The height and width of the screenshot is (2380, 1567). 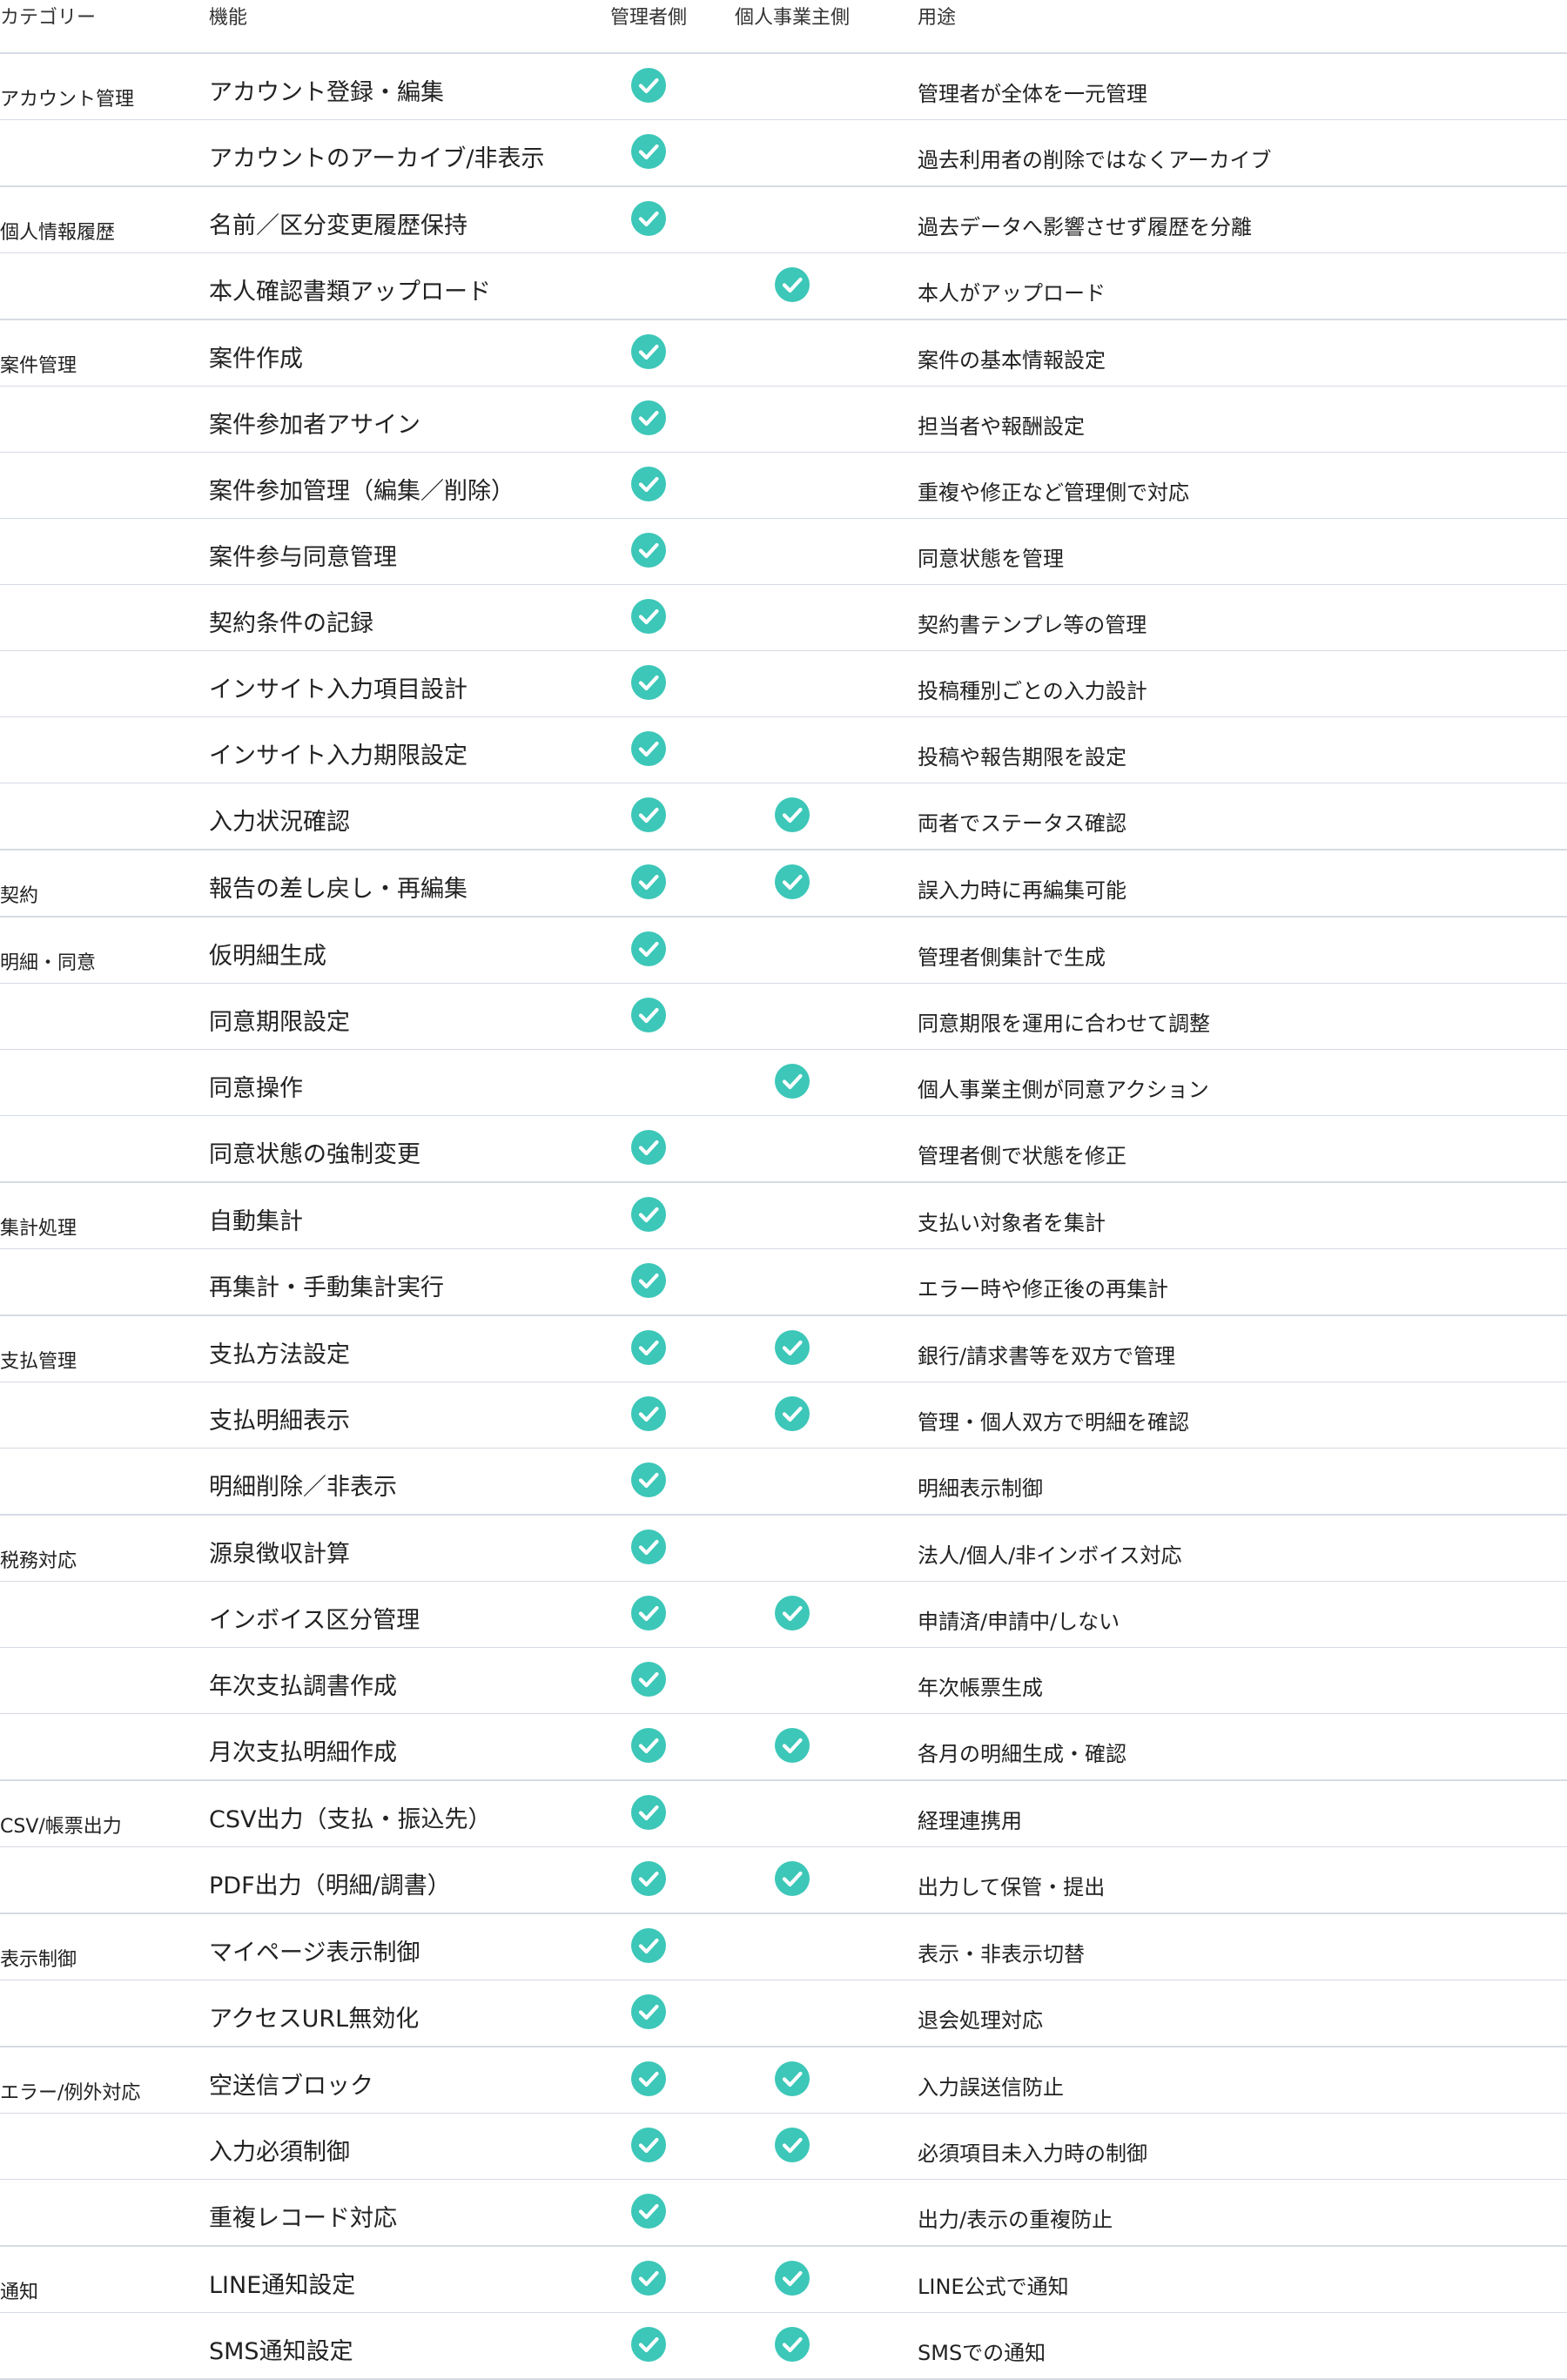 What do you see at coordinates (1064, 1024) in the screenshot?
I see `usage-label: 同意期限を運用に合わせて調整` at bounding box center [1064, 1024].